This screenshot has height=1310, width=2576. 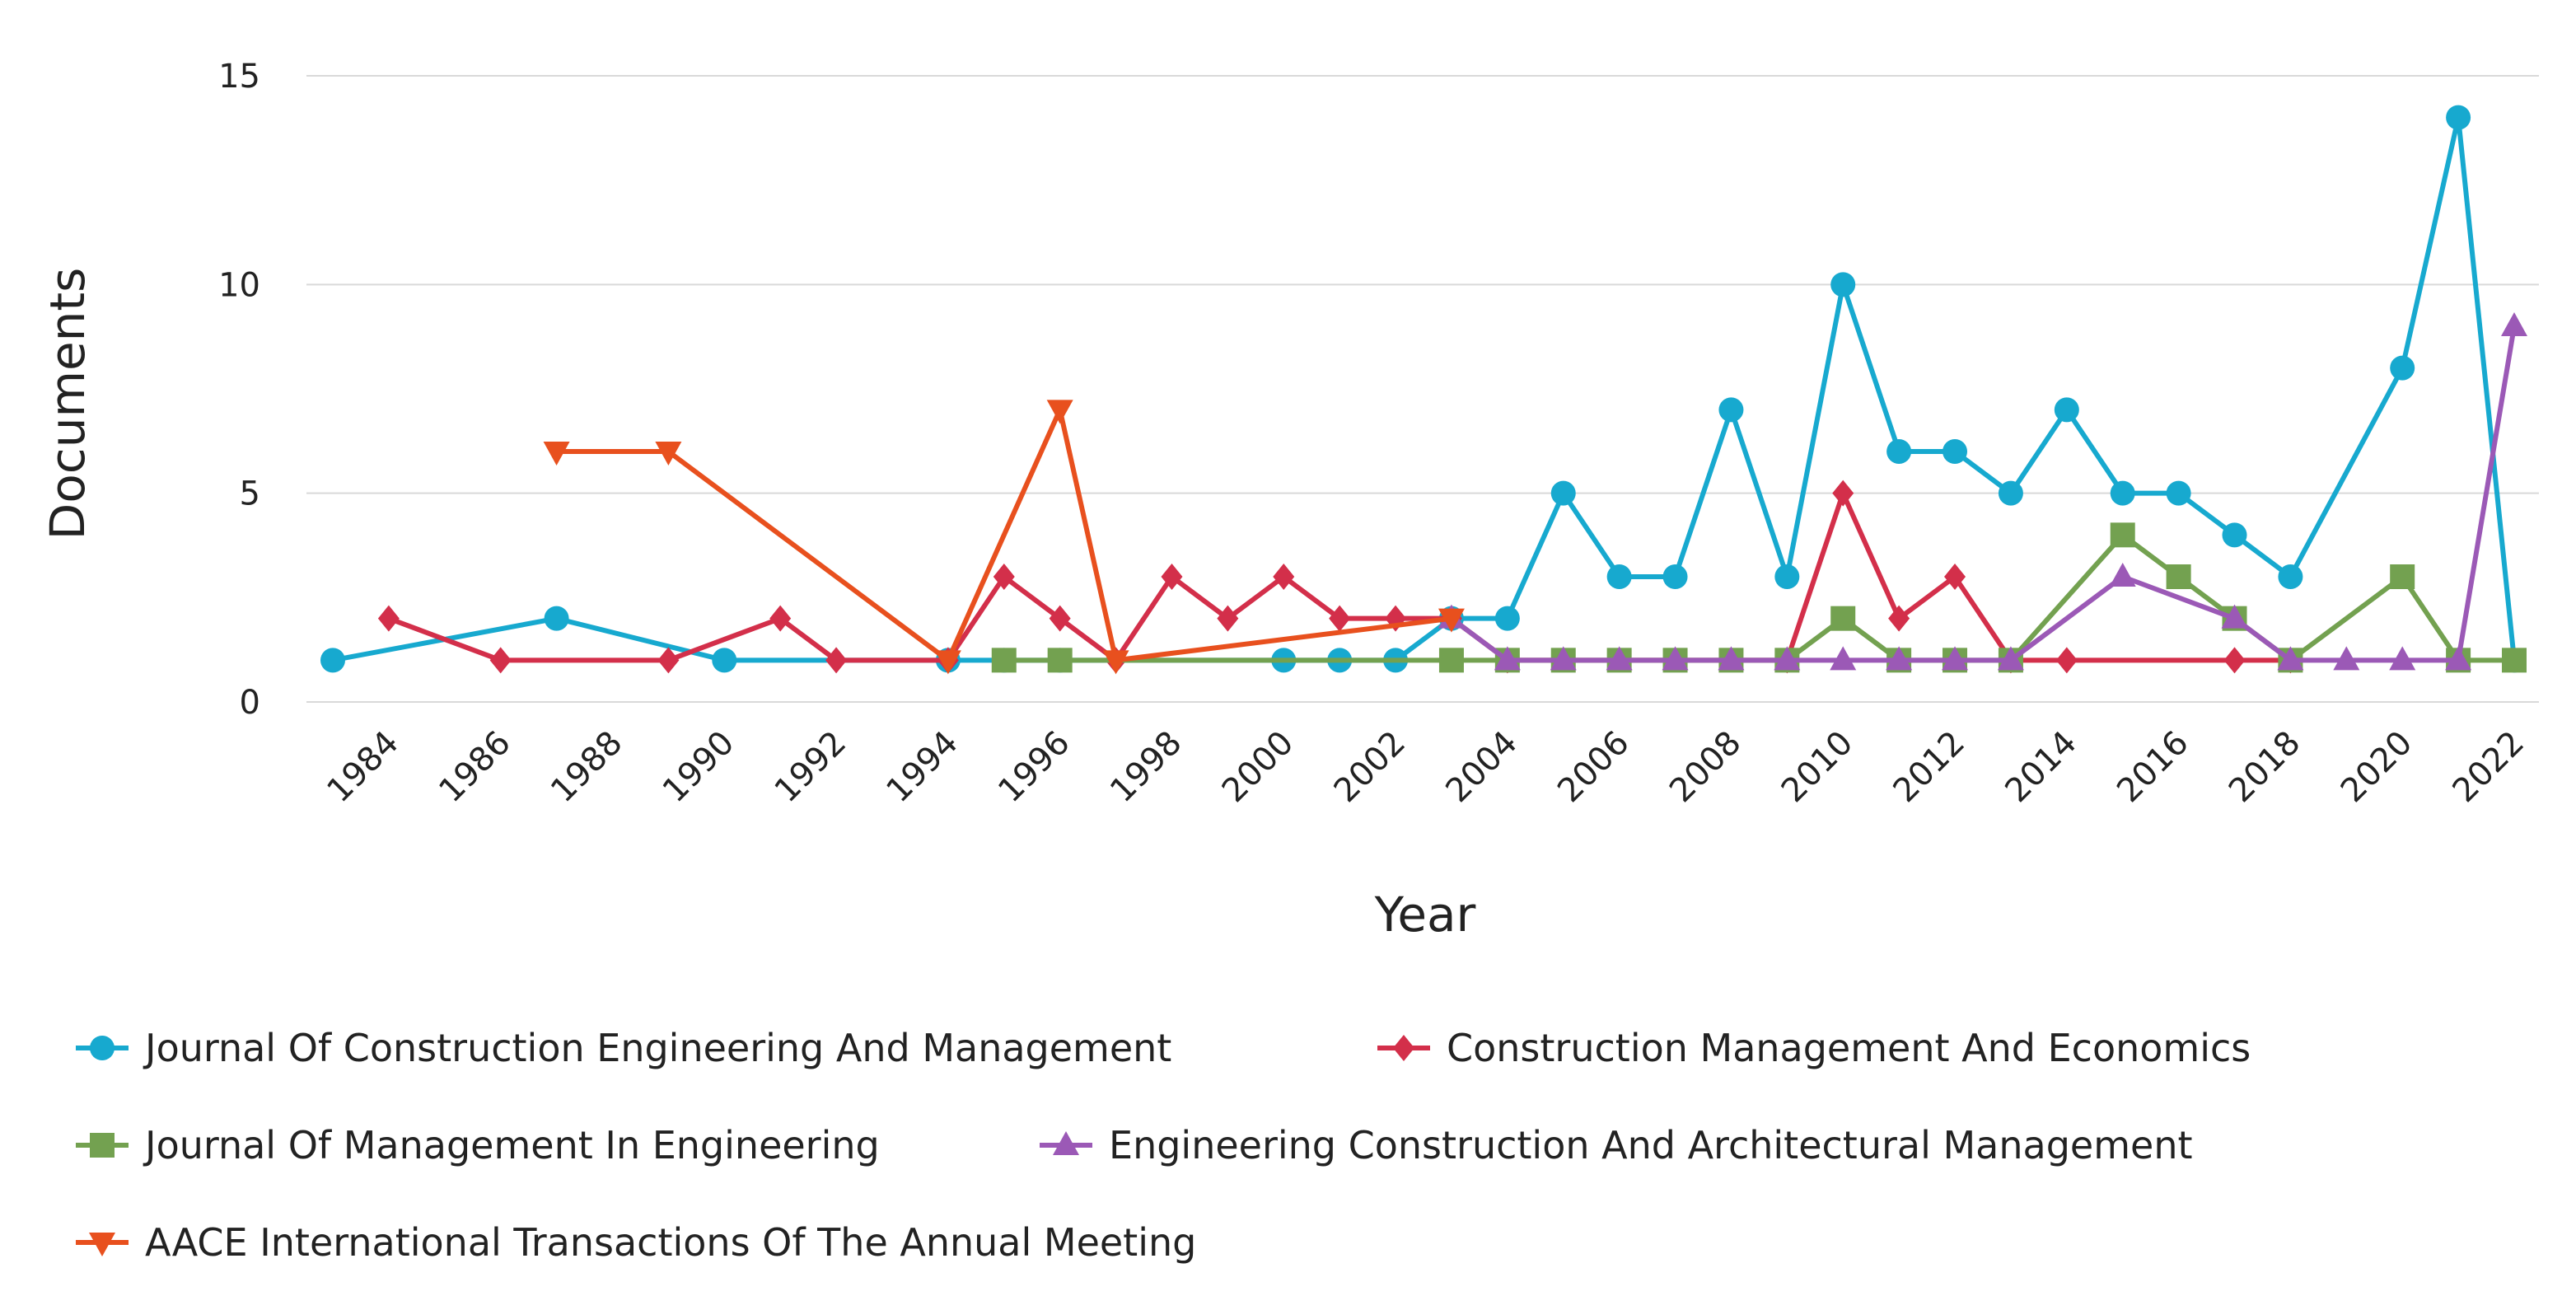 What do you see at coordinates (363, 767) in the screenshot?
I see `x-tick-label: 1984` at bounding box center [363, 767].